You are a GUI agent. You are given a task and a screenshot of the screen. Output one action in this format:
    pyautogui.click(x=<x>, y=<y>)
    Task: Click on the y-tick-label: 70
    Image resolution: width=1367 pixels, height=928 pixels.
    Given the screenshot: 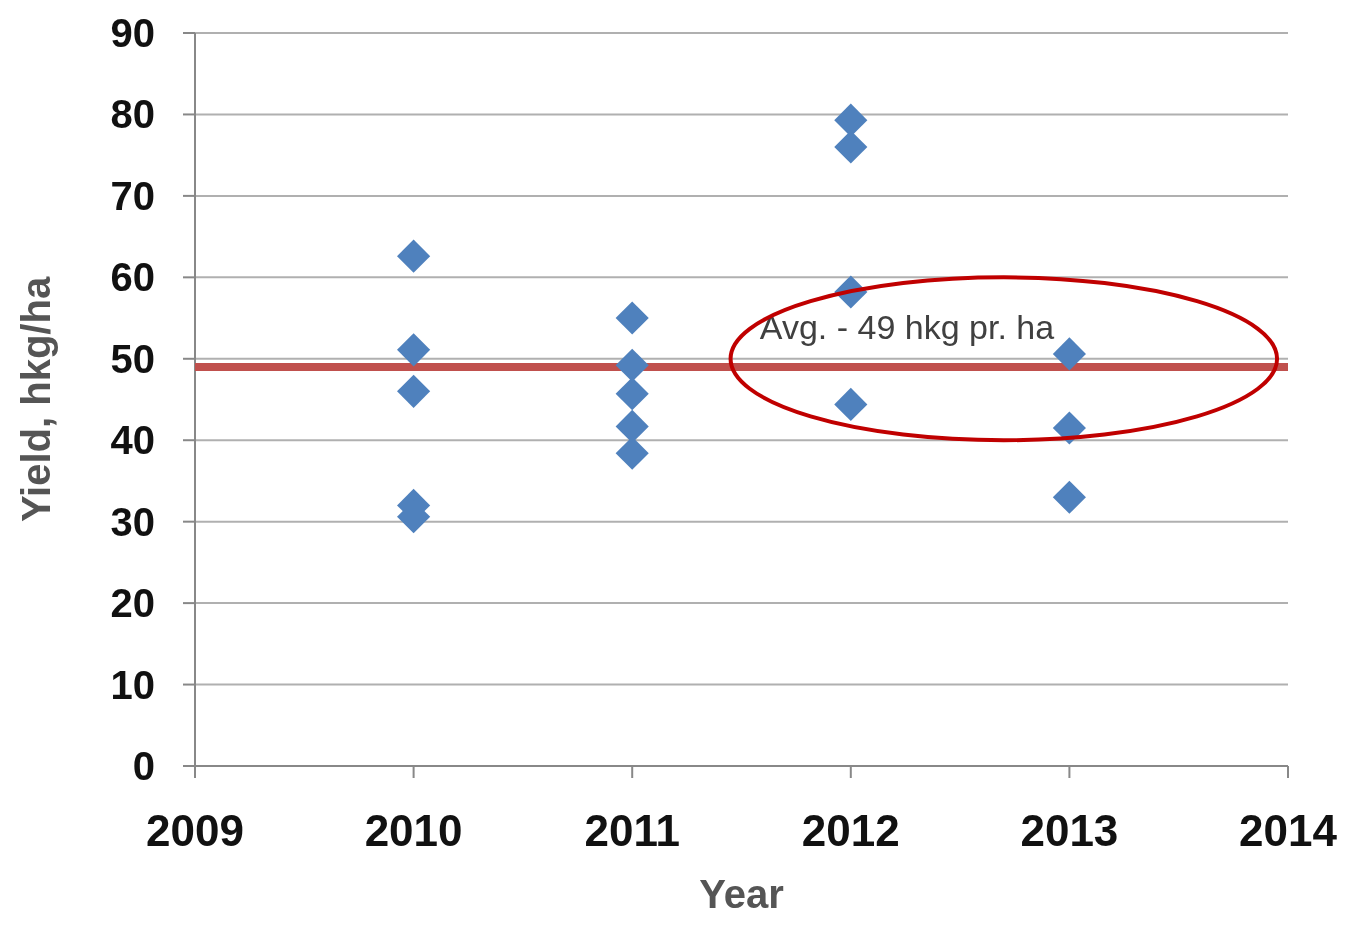 What is the action you would take?
    pyautogui.click(x=132, y=195)
    